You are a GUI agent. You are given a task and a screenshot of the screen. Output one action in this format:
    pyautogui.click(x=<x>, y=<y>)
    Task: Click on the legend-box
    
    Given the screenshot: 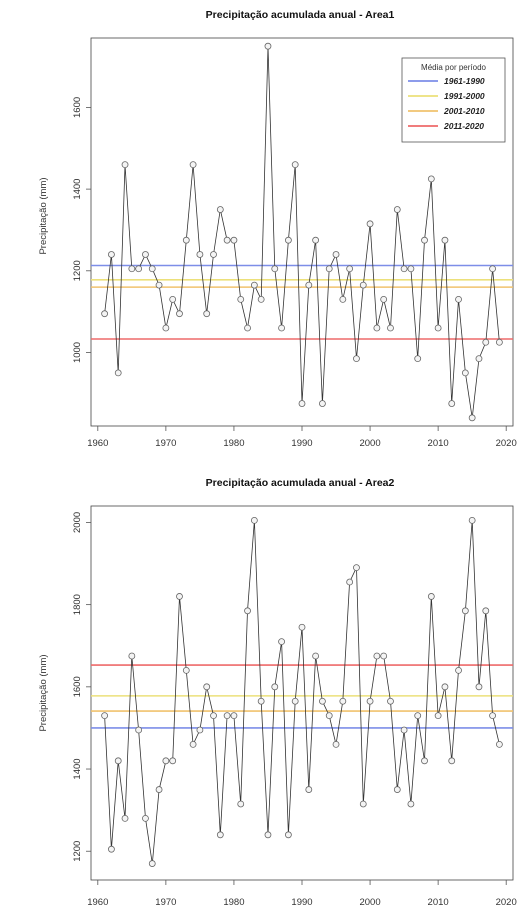 What is the action you would take?
    pyautogui.click(x=453, y=100)
    